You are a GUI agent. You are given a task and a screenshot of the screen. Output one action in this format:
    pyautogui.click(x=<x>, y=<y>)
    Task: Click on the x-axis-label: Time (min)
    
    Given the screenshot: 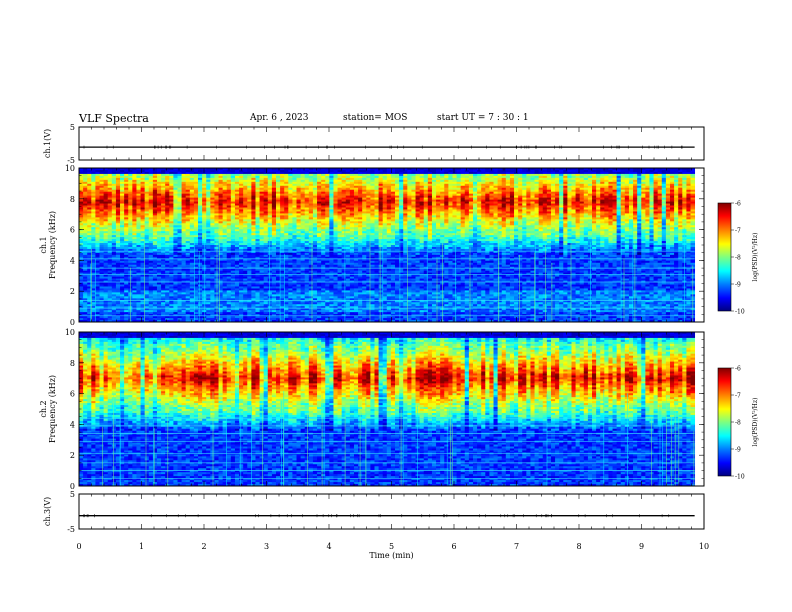 What is the action you would take?
    pyautogui.click(x=391, y=555)
    